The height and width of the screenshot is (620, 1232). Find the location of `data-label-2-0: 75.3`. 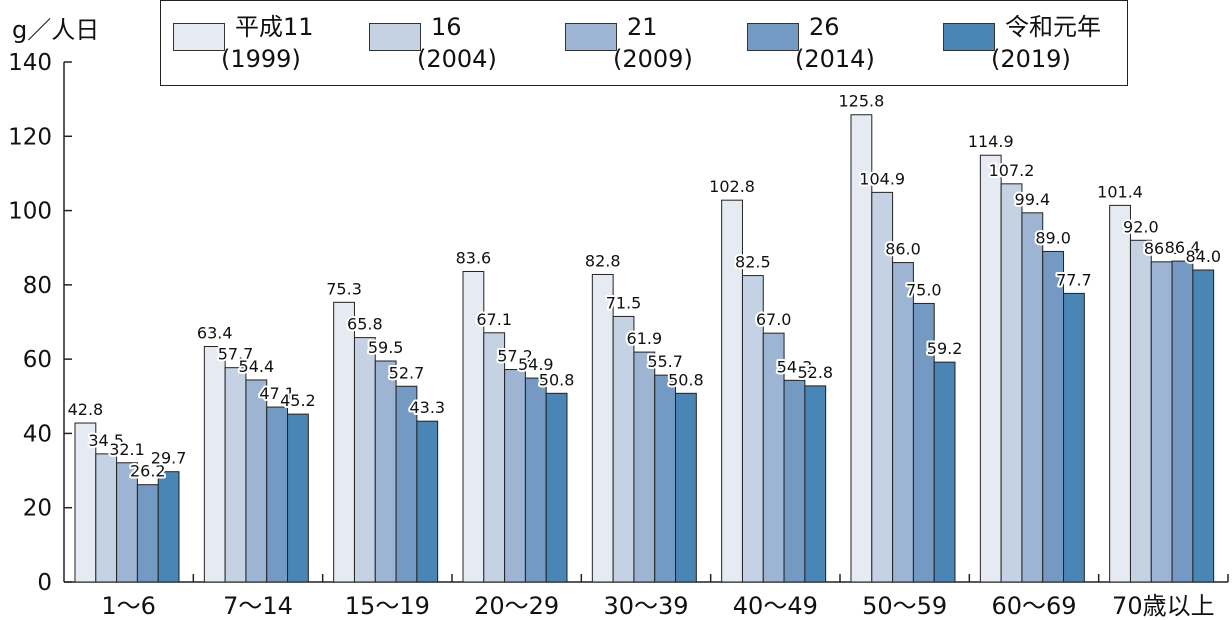

data-label-2-0: 75.3 is located at coordinates (344, 288).